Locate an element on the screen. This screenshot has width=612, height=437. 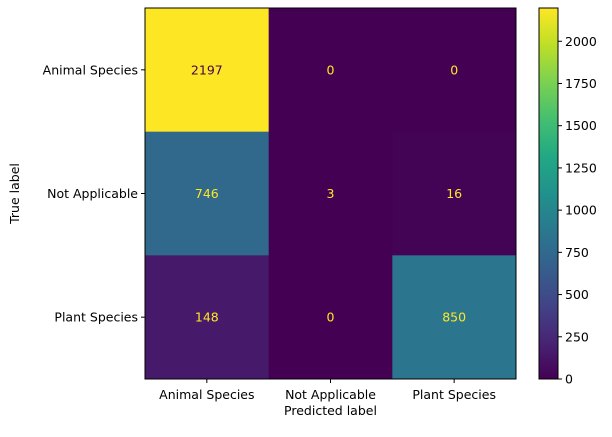
cell-r2-c2 is located at coordinates (454, 317).